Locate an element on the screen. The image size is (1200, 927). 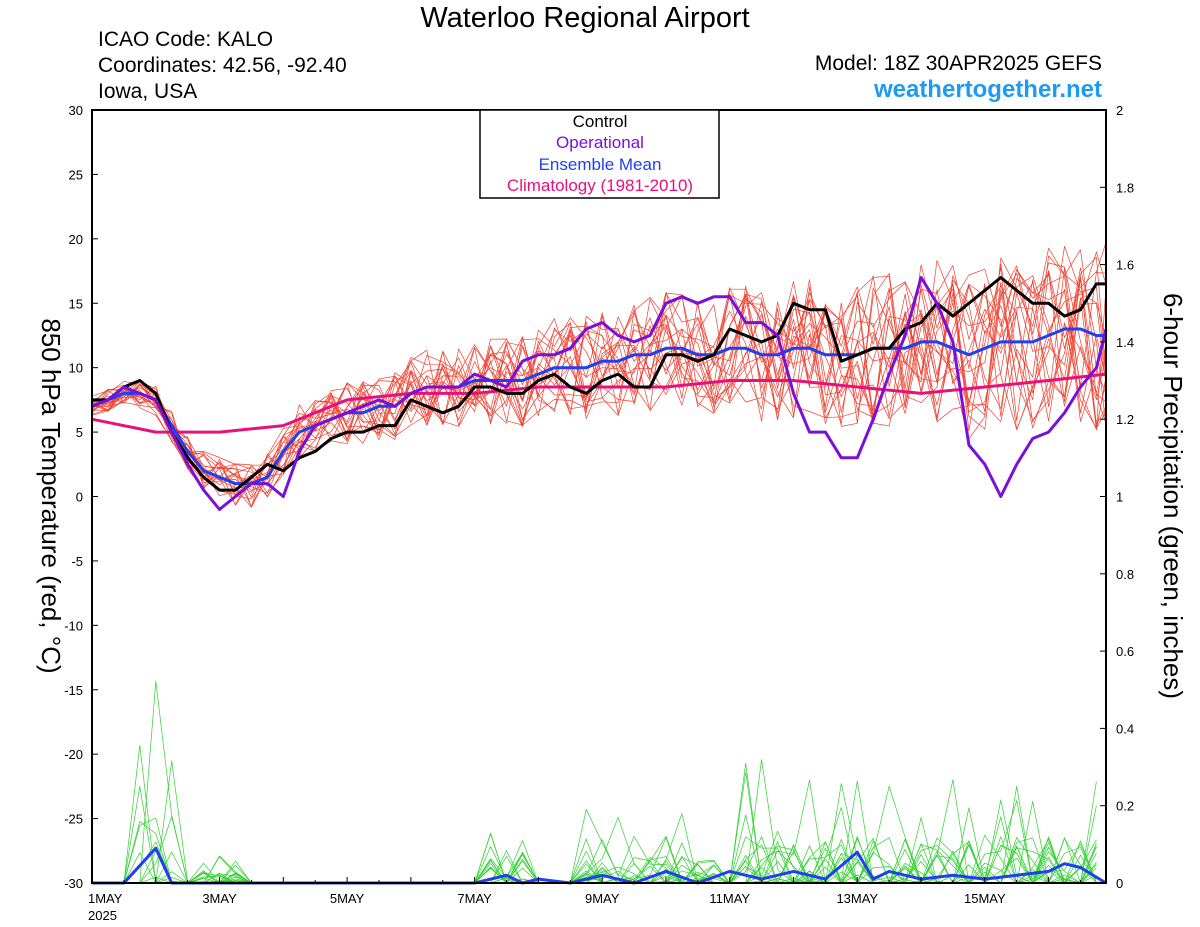
left-tick-label: 5 is located at coordinates (79, 432).